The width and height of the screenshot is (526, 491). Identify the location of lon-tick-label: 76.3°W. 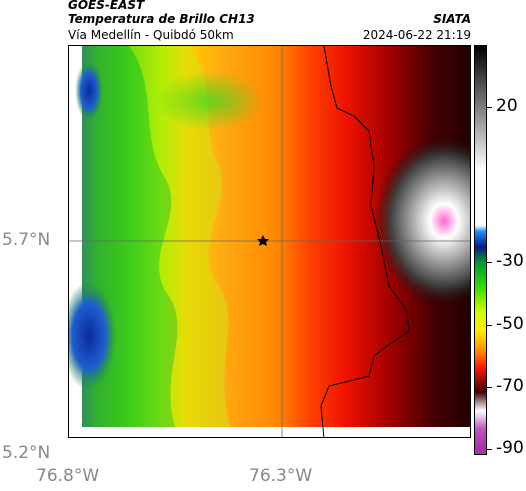
(281, 476).